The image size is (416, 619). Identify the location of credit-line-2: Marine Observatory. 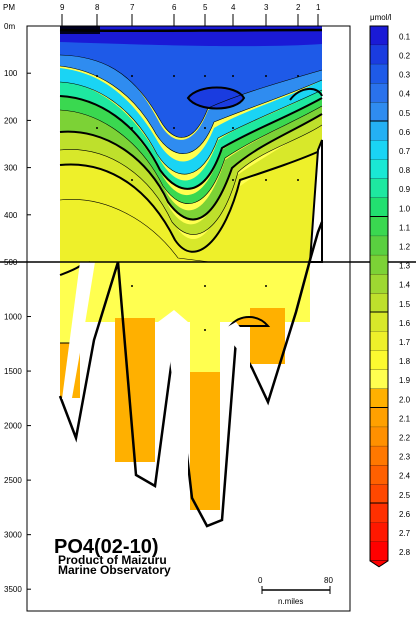
(114, 570).